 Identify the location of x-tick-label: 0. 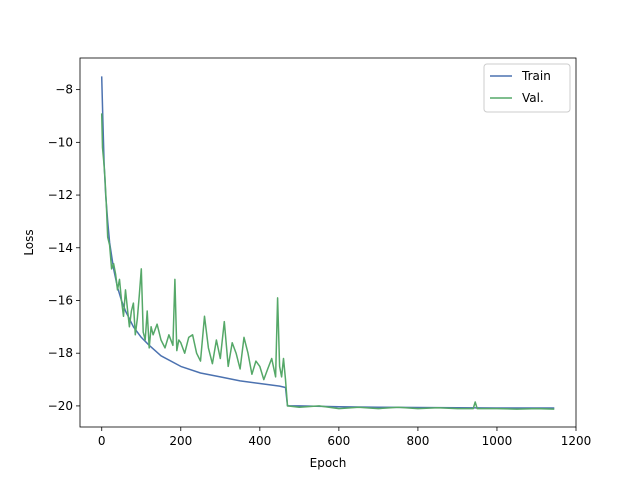
(102, 441).